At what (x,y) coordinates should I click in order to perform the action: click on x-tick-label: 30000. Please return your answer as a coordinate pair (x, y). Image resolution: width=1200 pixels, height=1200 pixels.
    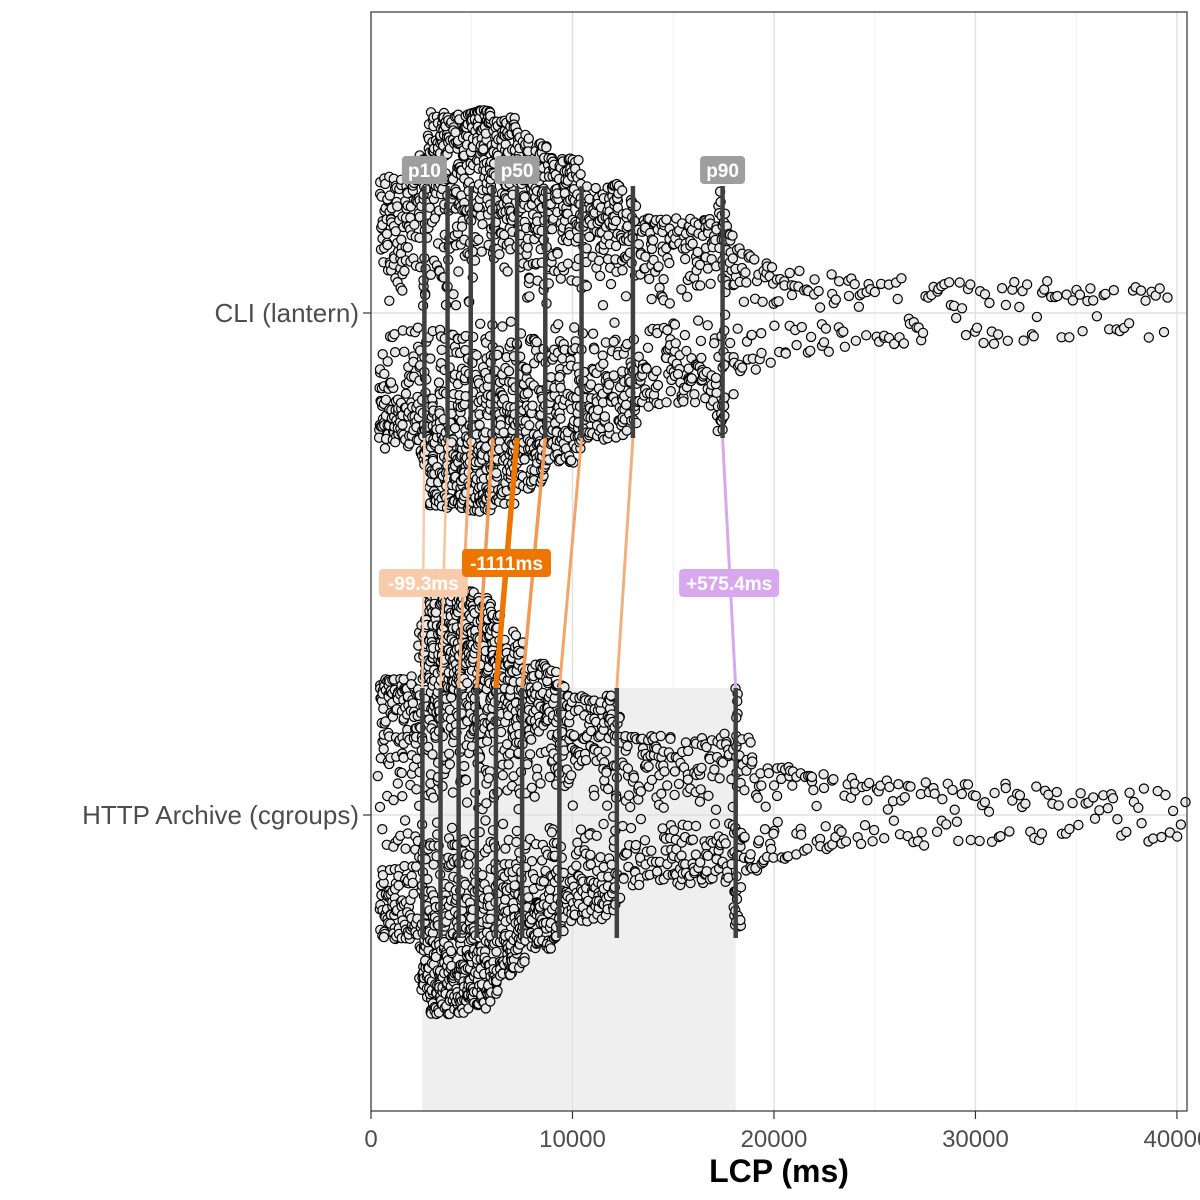
    Looking at the image, I should click on (975, 1139).